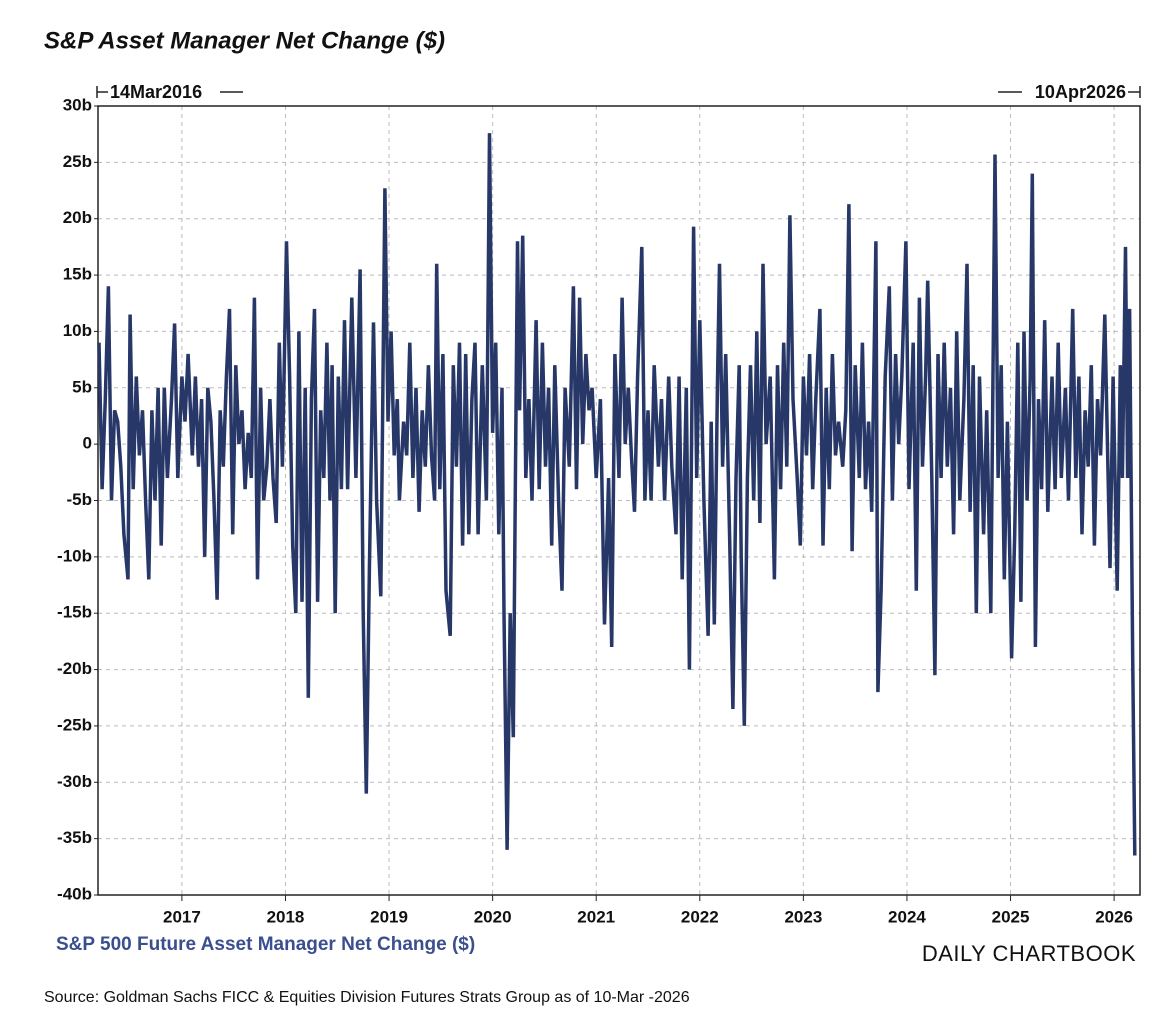 This screenshot has height=1033, width=1174. Describe the element at coordinates (74, 837) in the screenshot. I see `y-tick-label: -35b` at that location.